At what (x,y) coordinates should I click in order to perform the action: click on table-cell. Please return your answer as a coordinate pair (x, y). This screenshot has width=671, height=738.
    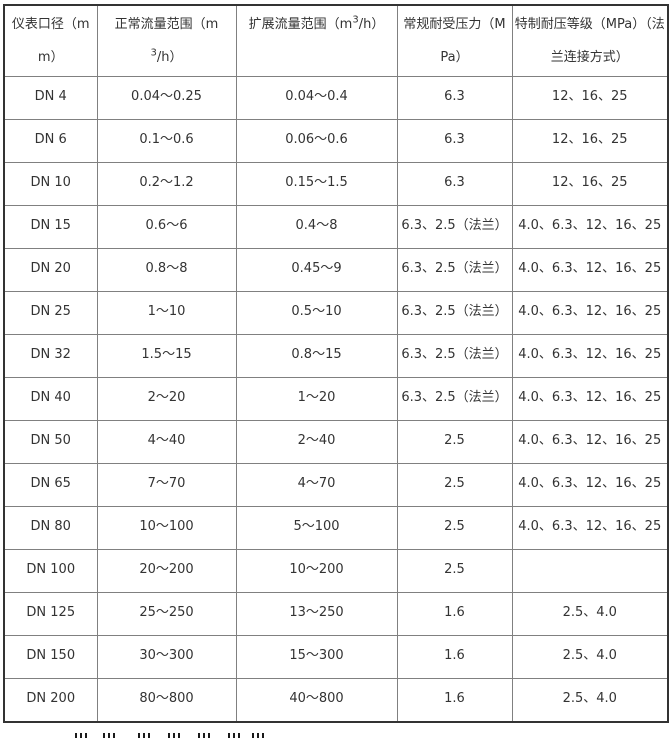
    Looking at the image, I should click on (590, 571).